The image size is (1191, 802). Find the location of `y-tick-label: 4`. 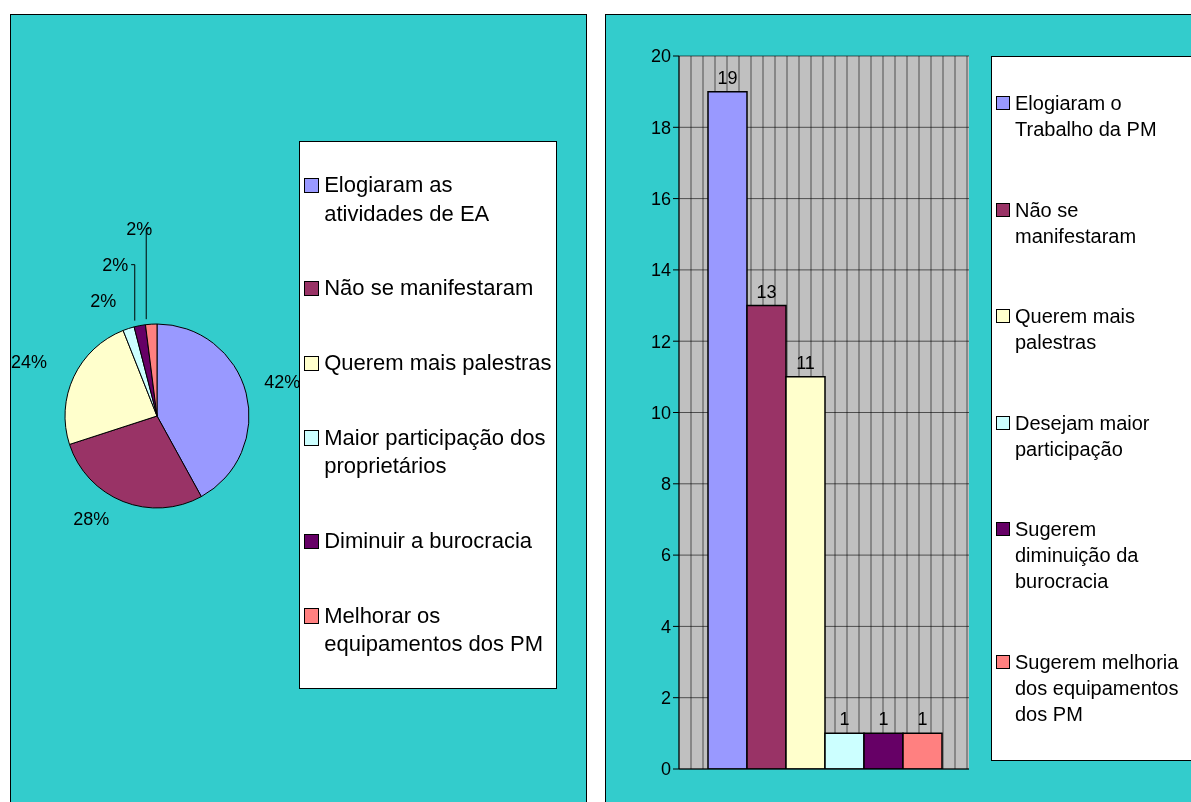

y-tick-label: 4 is located at coordinates (665, 626).